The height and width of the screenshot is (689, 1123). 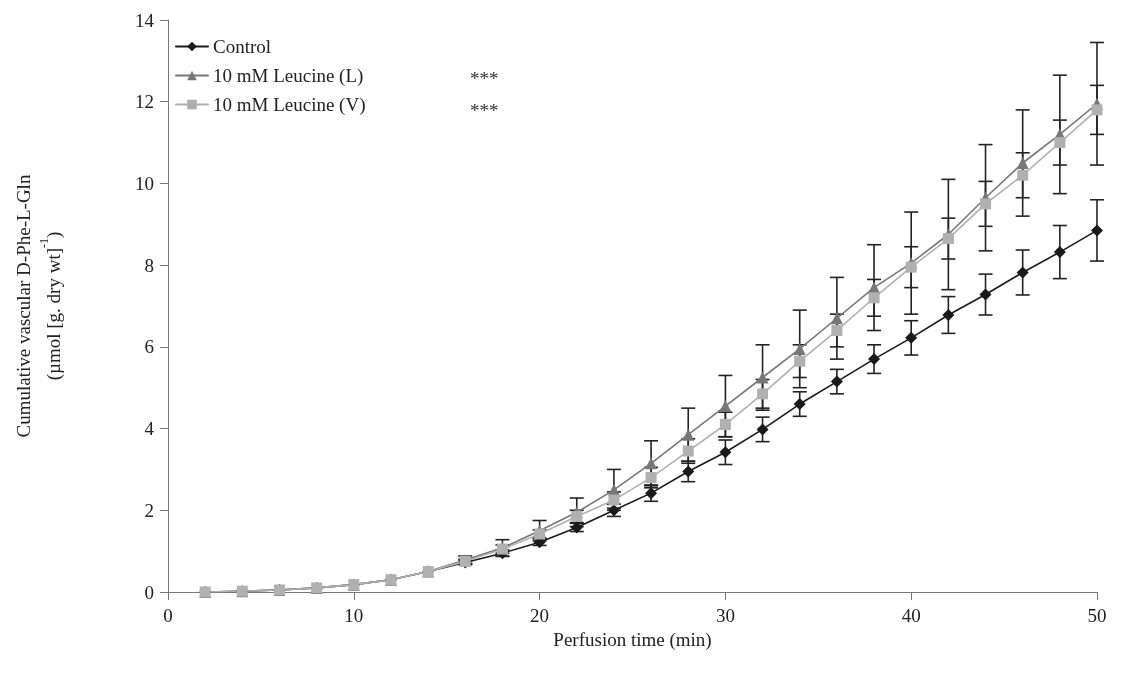 What do you see at coordinates (149, 592) in the screenshot?
I see `y-tick-label: 0` at bounding box center [149, 592].